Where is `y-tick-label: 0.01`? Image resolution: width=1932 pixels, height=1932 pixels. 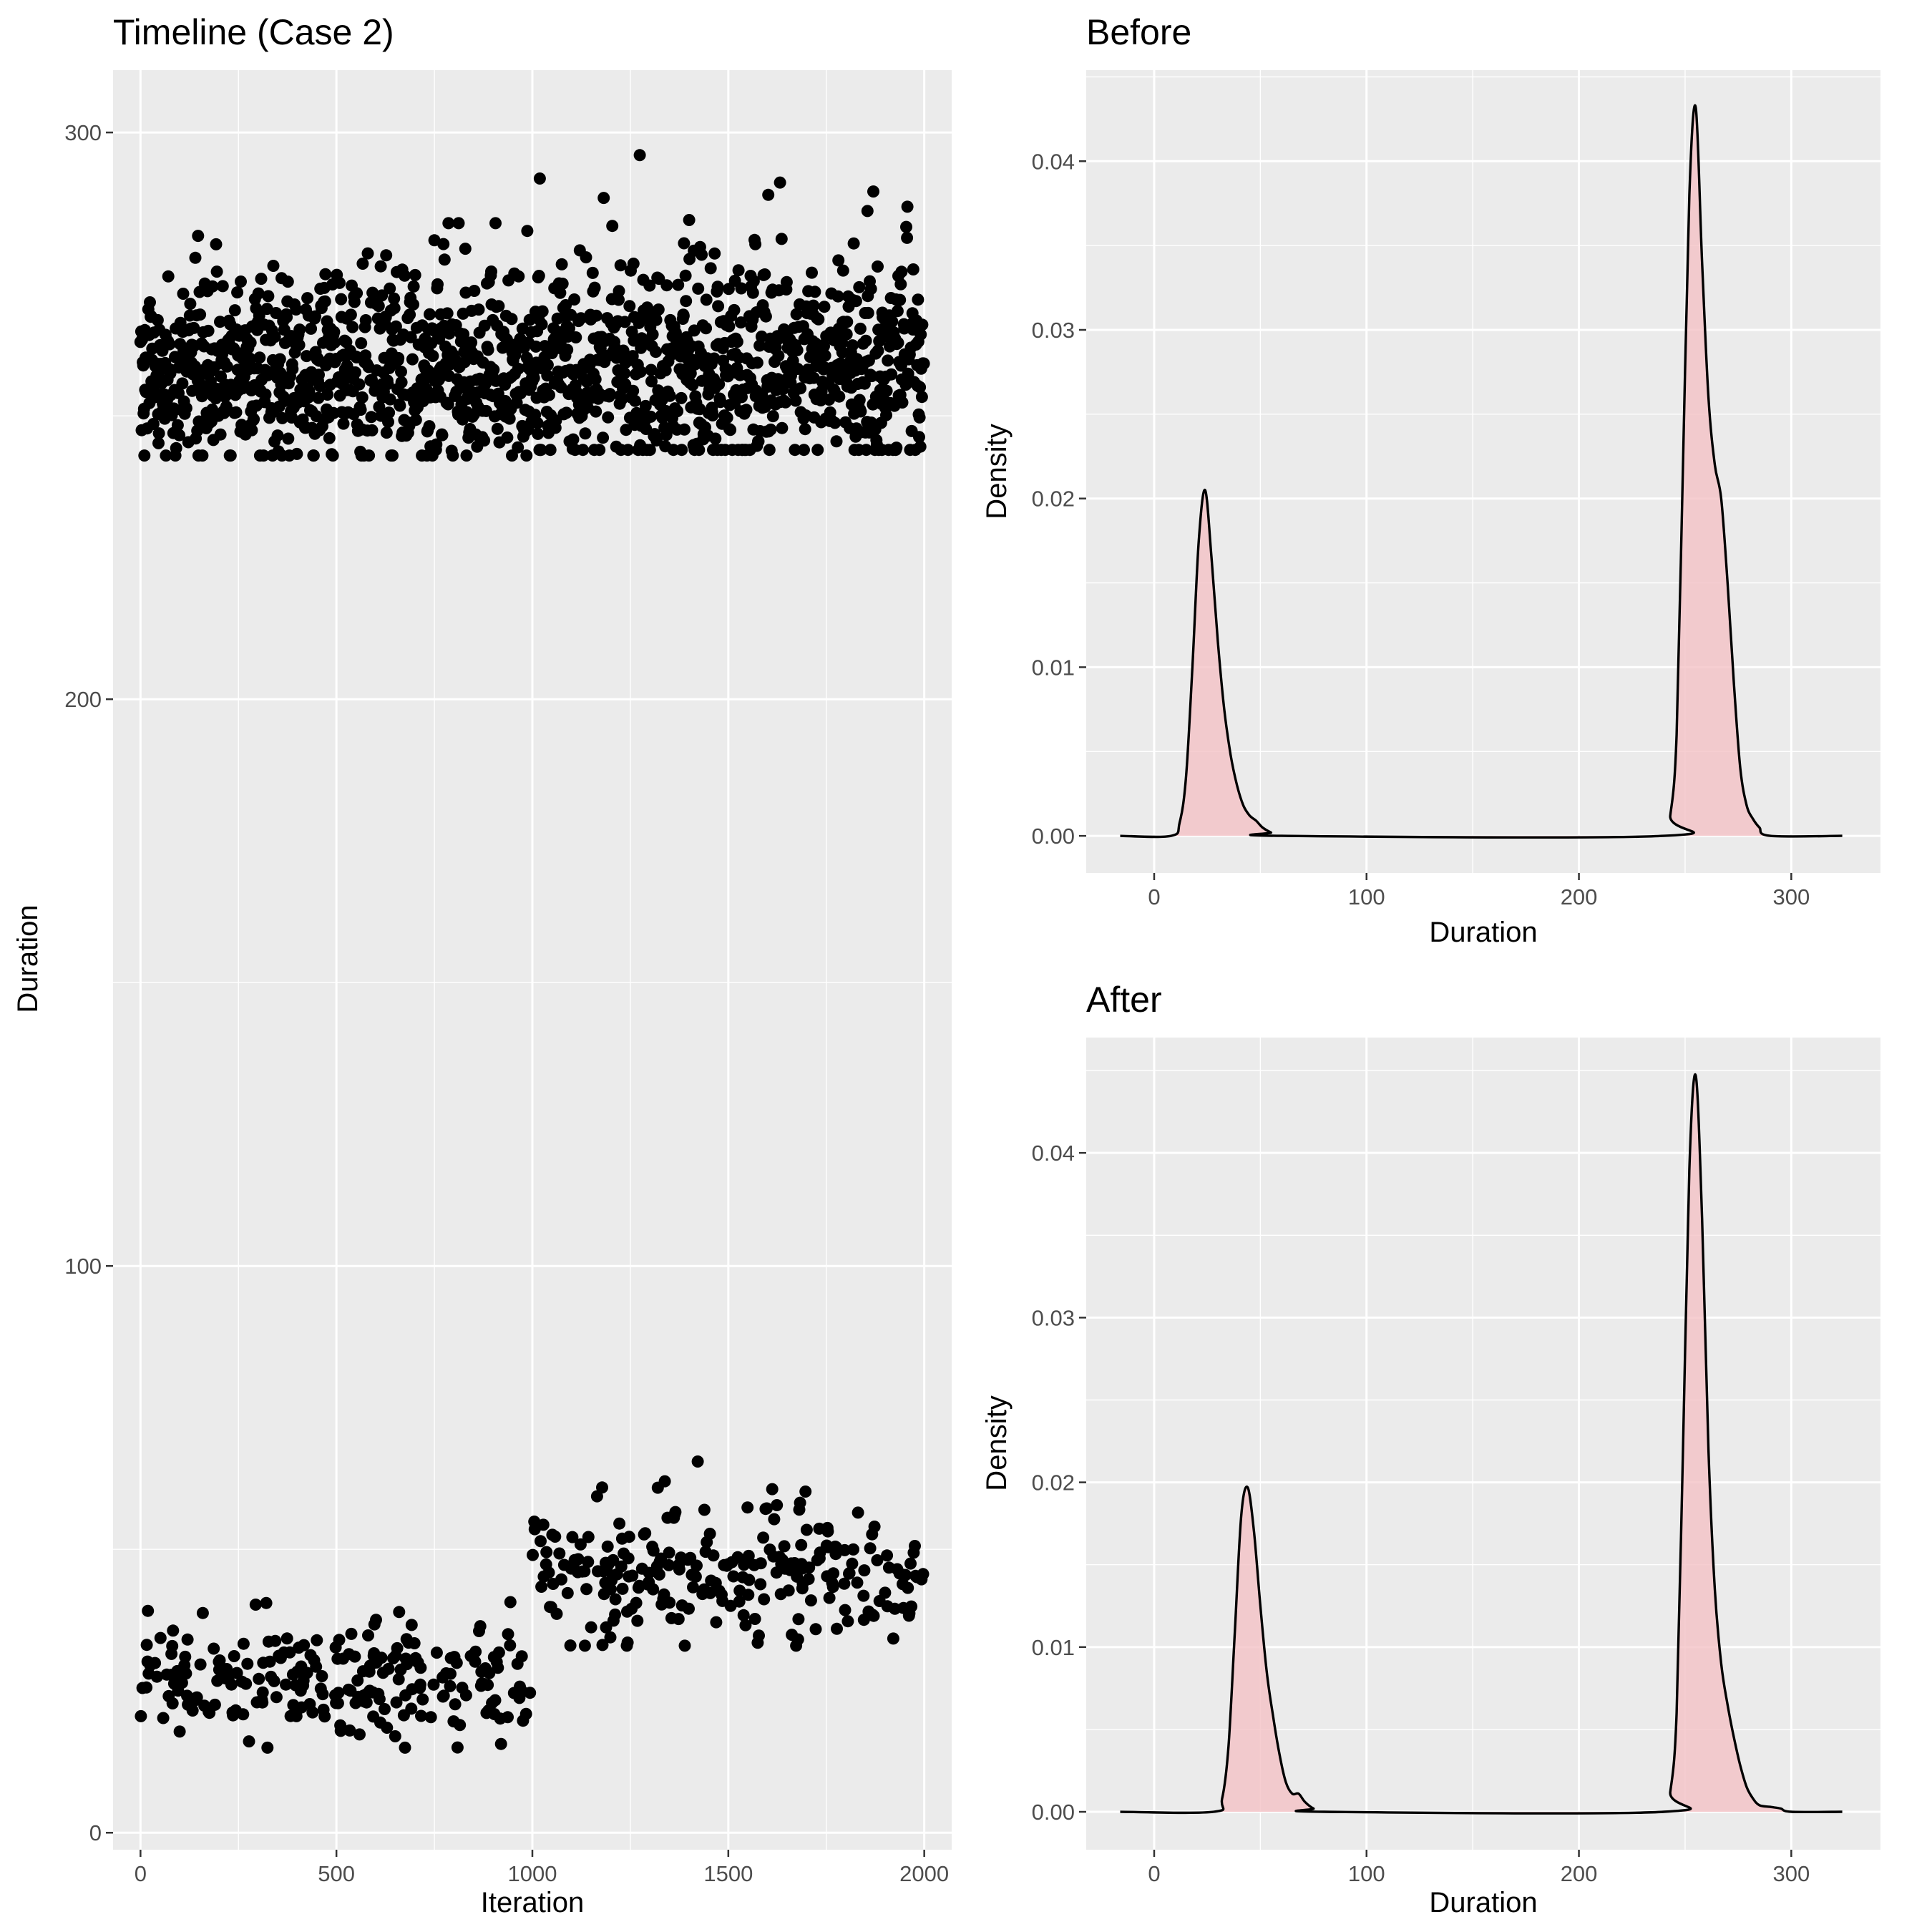
y-tick-label: 0.01 is located at coordinates (1053, 667).